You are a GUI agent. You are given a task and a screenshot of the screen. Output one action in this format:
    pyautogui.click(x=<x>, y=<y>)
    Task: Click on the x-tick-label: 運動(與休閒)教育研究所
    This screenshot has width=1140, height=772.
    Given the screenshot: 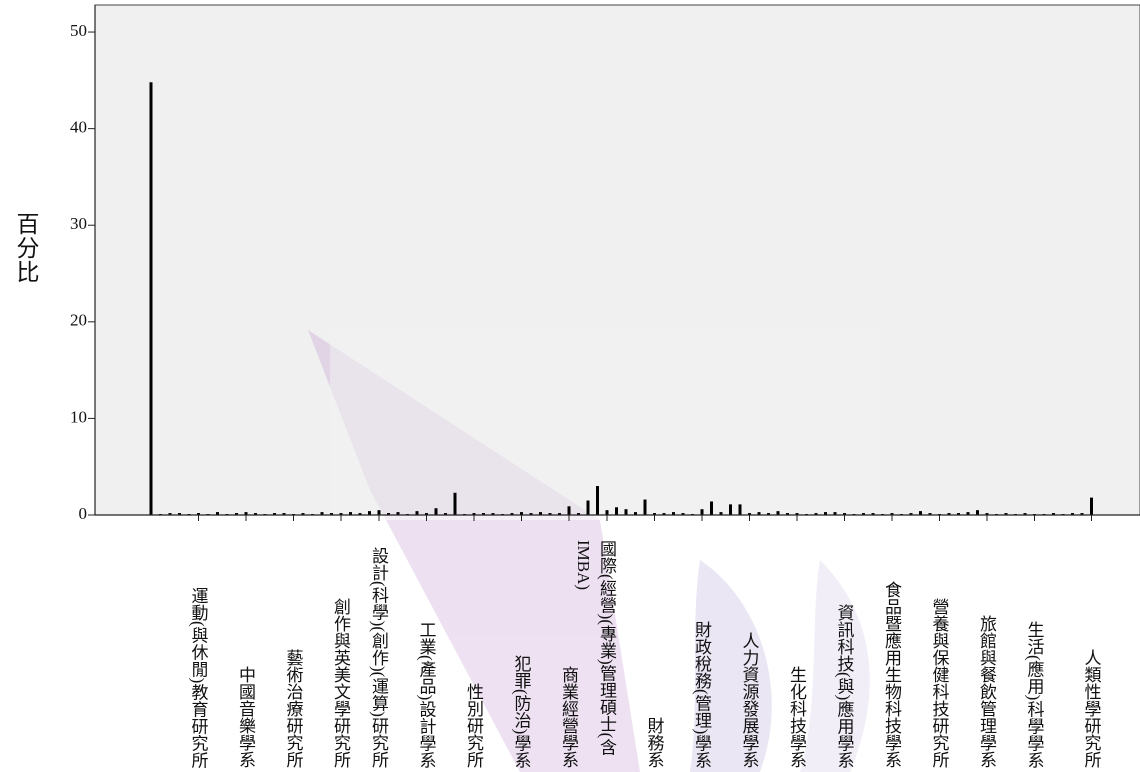 What is the action you would take?
    pyautogui.click(x=198, y=677)
    